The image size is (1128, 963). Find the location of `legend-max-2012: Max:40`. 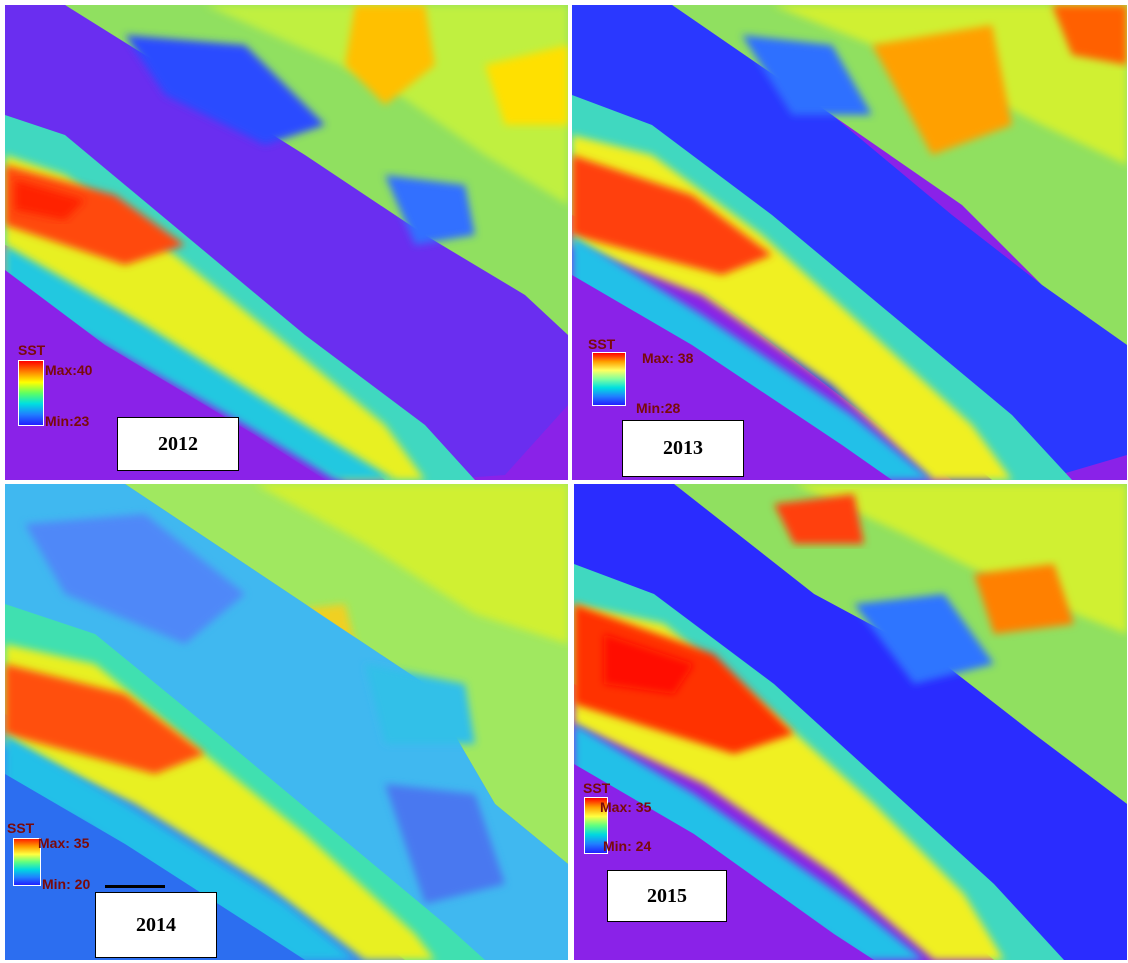

legend-max-2012: Max:40 is located at coordinates (69, 370).